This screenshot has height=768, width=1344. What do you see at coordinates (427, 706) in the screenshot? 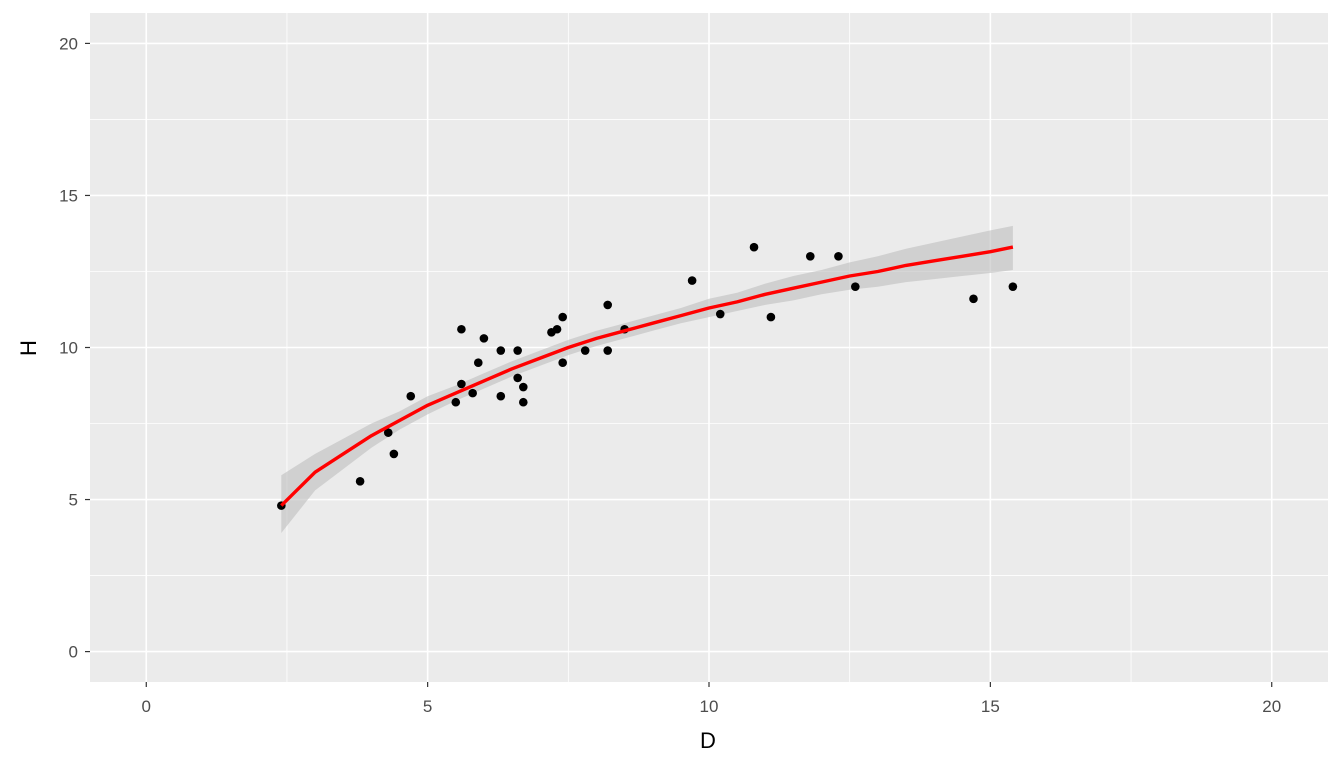
I see `x-tick-label: 5` at bounding box center [427, 706].